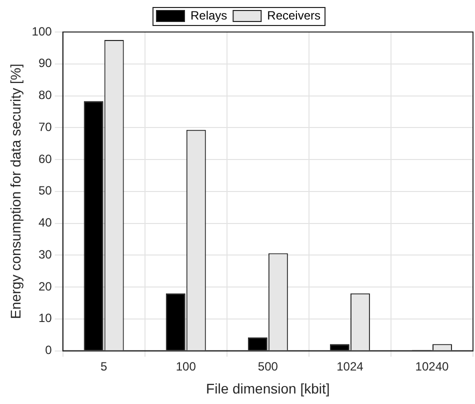 This screenshot has width=475, height=404. What do you see at coordinates (45, 318) in the screenshot?
I see `y-tick-label: 10` at bounding box center [45, 318].